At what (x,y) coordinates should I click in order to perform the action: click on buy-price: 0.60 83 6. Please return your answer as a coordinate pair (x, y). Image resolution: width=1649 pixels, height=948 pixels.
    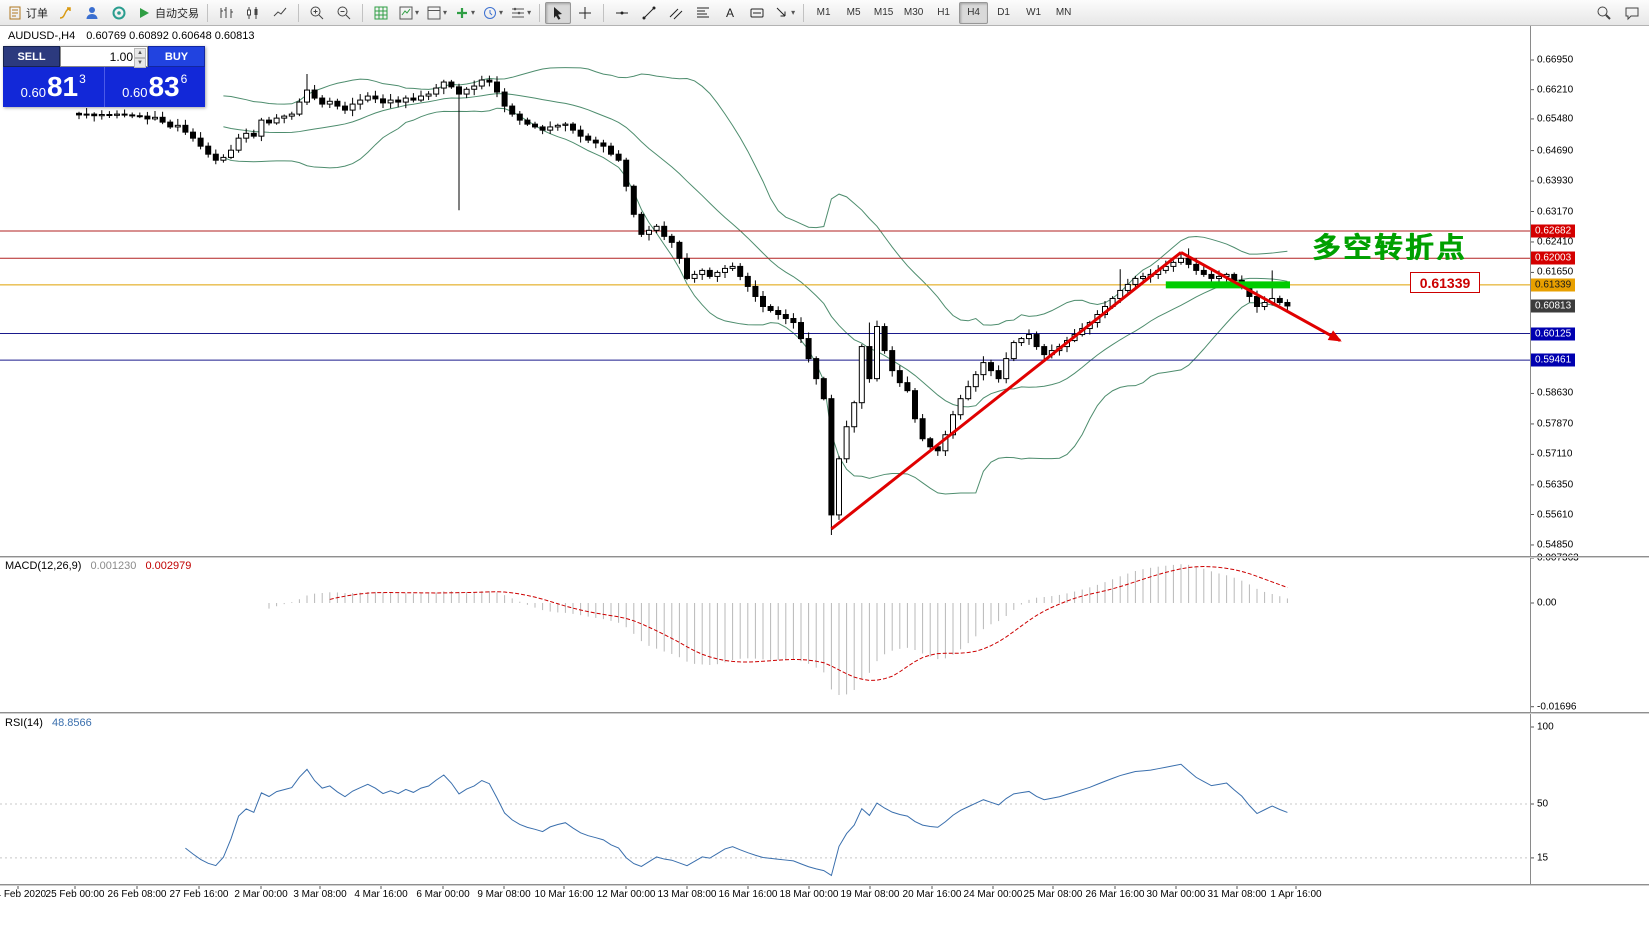
    Looking at the image, I should click on (155, 87).